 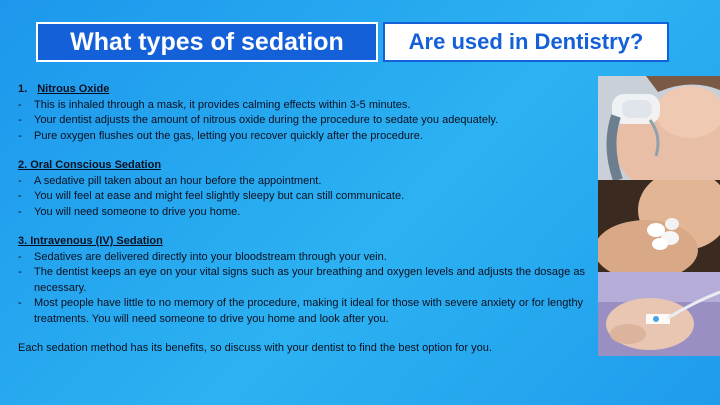 What do you see at coordinates (207, 42) in the screenshot?
I see `title-what-types-of-sedation: What types of sedation` at bounding box center [207, 42].